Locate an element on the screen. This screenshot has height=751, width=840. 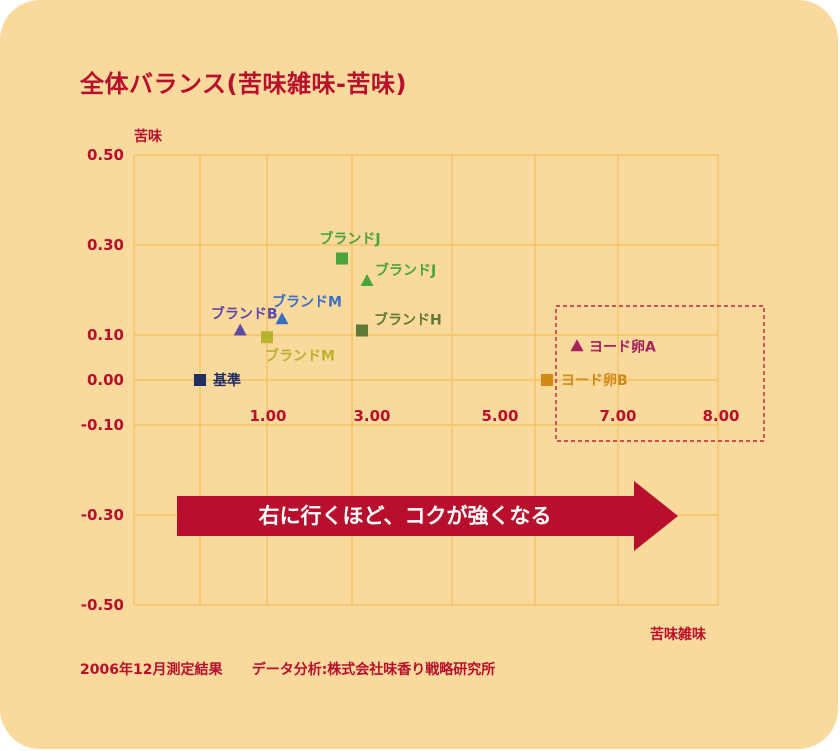
x-tick-label: 8.00 is located at coordinates (720, 416).